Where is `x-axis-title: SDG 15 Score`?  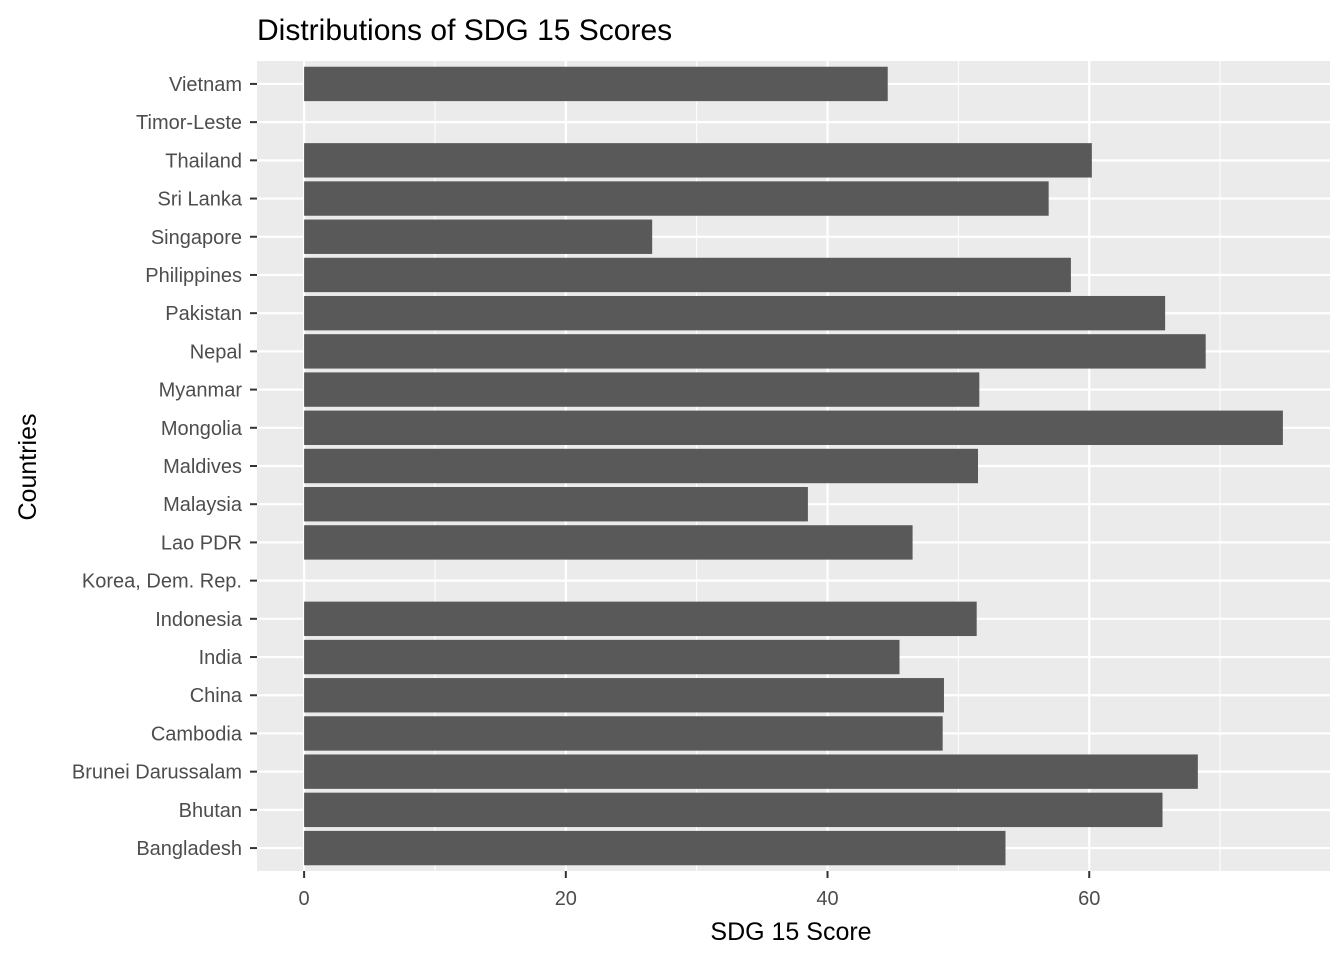
x-axis-title: SDG 15 Score is located at coordinates (790, 932).